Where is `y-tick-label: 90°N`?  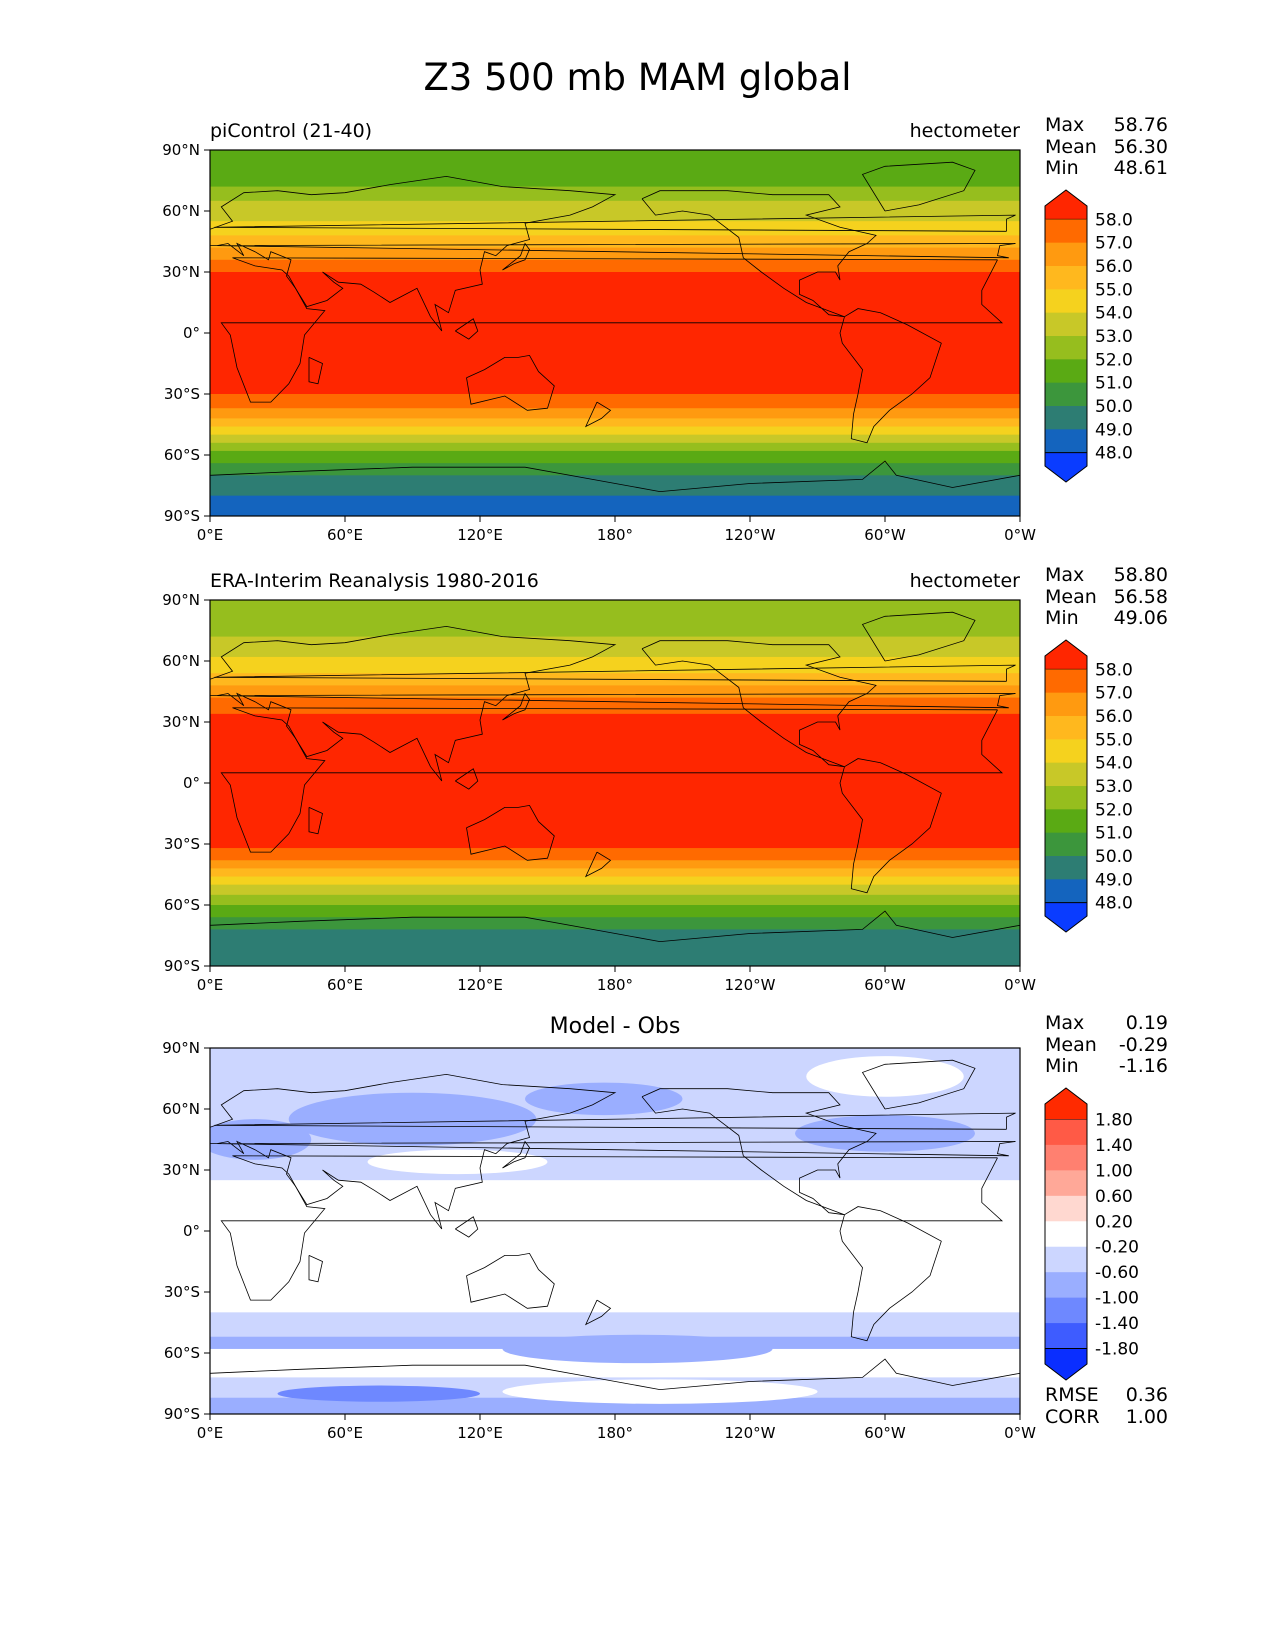
y-tick-label: 90°N is located at coordinates (181, 150).